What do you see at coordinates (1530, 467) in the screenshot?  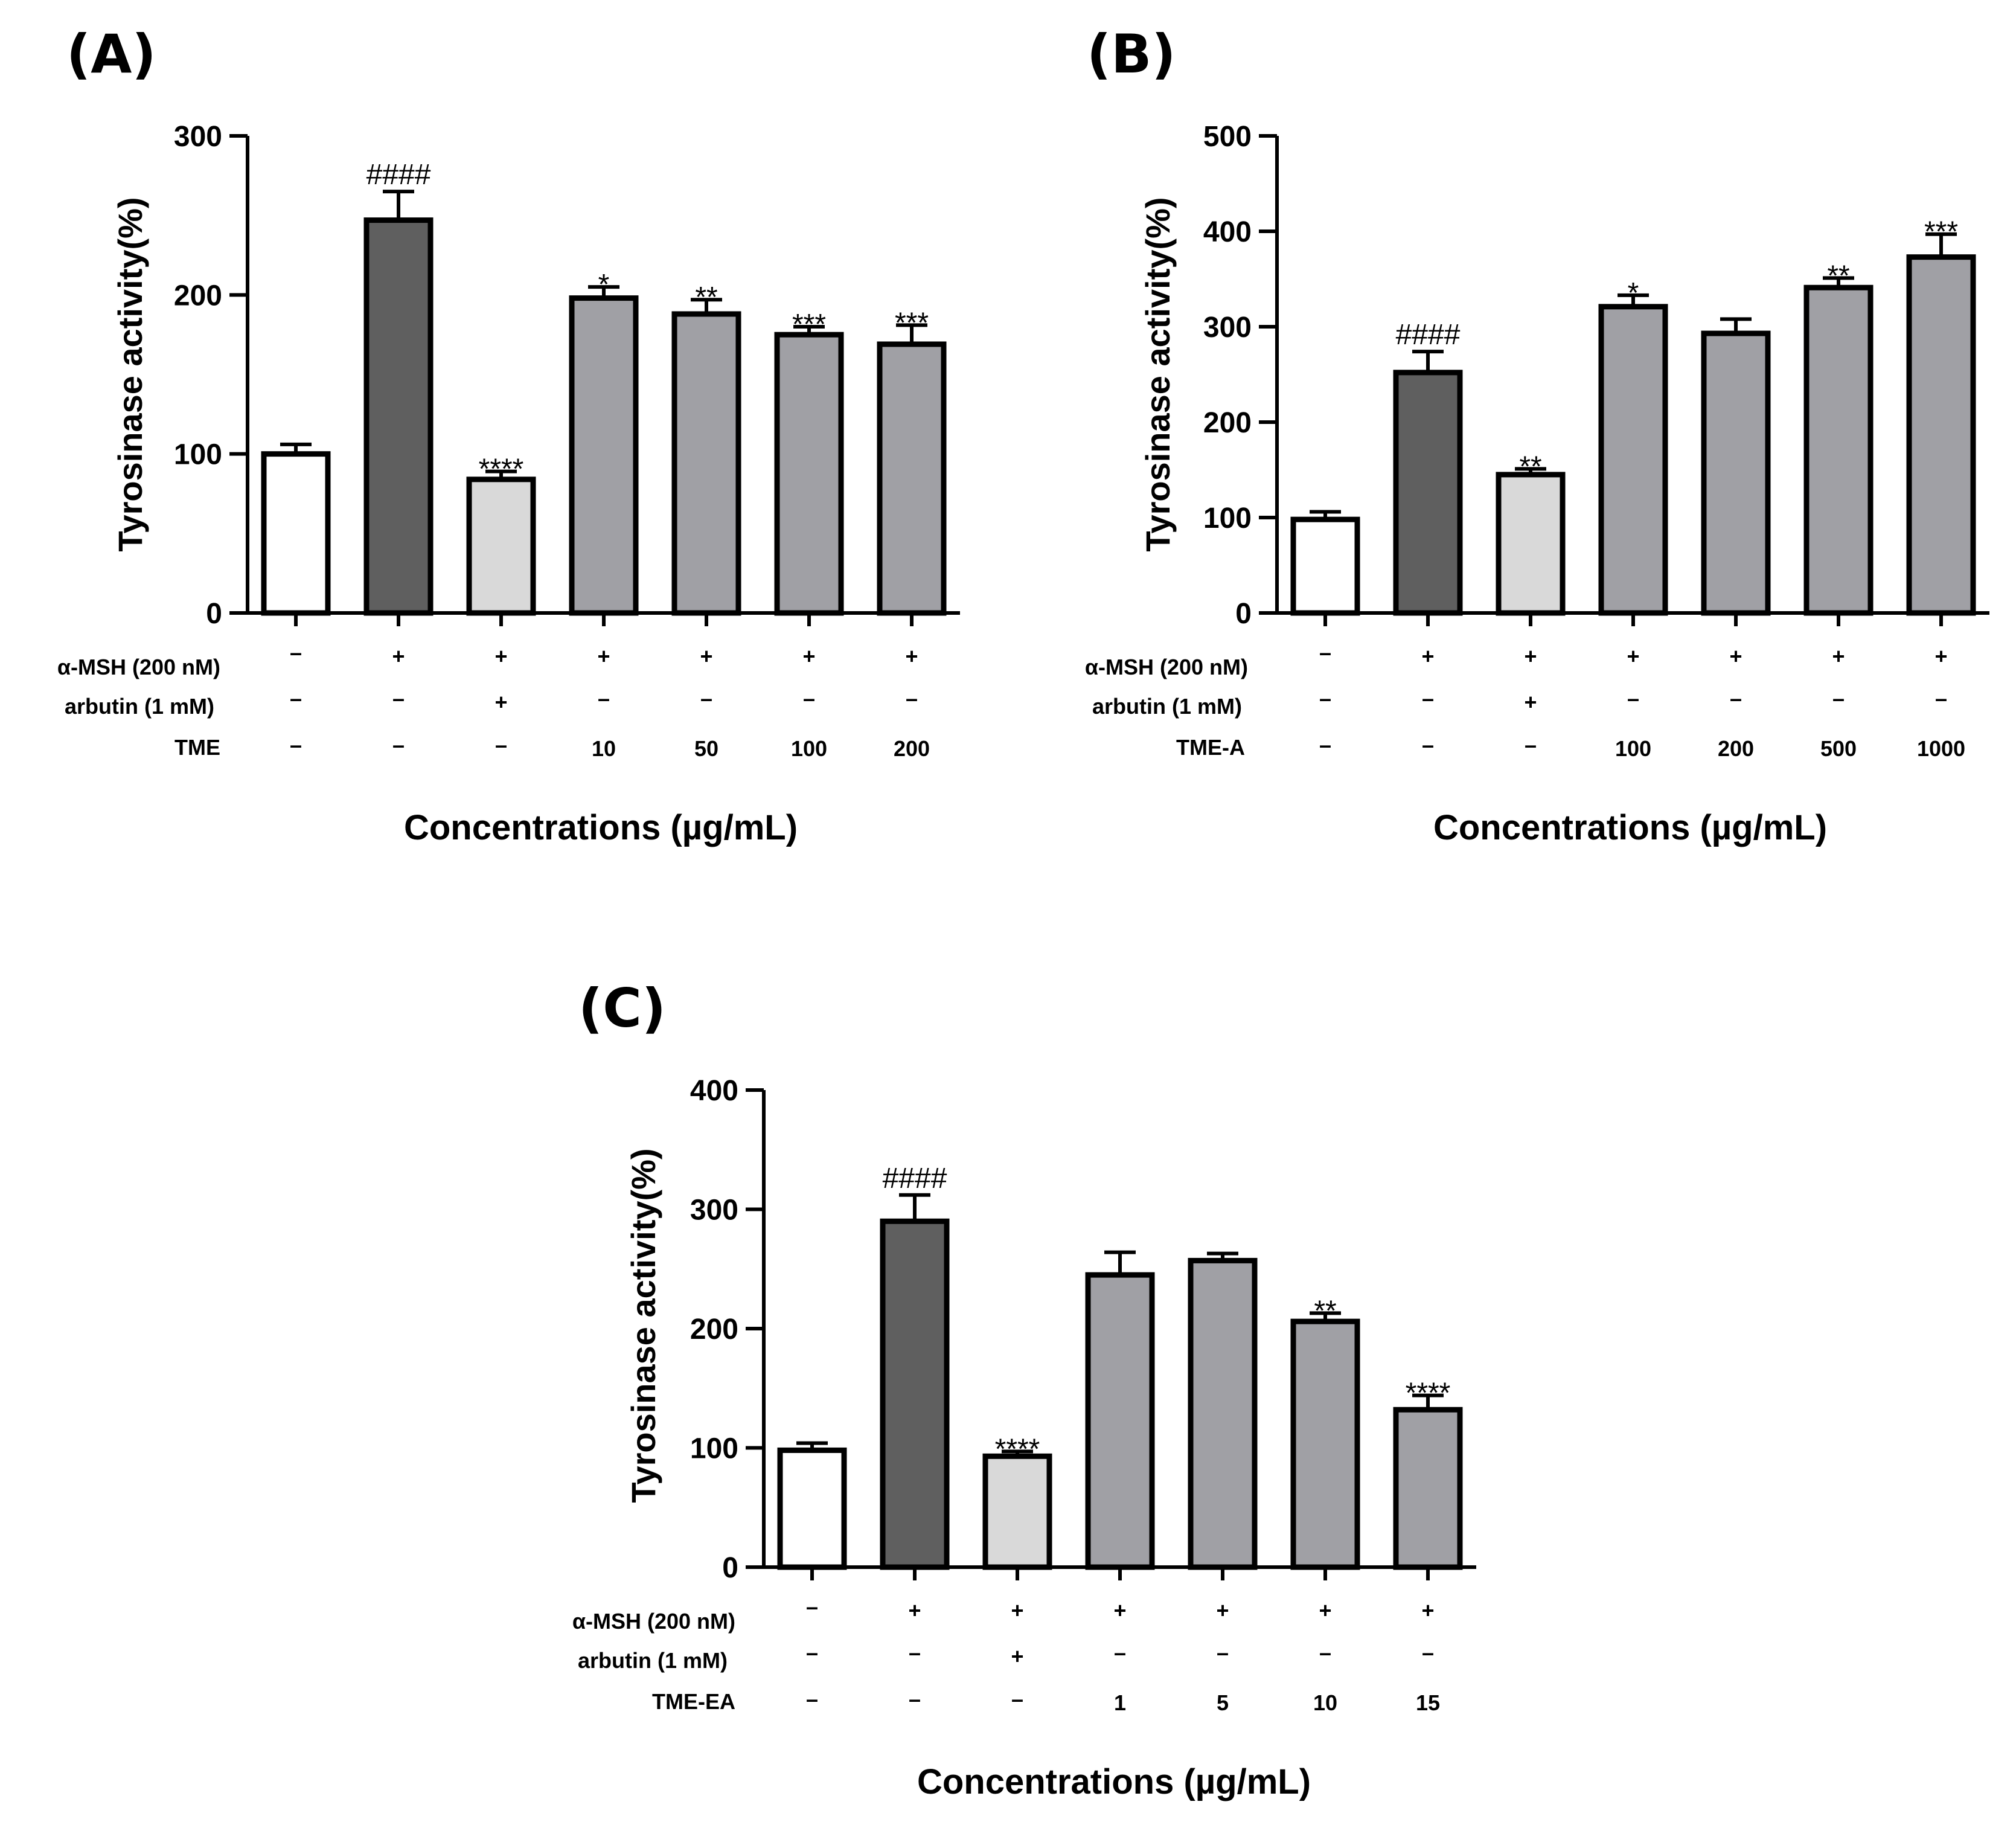 I see `significance-label: **` at bounding box center [1530, 467].